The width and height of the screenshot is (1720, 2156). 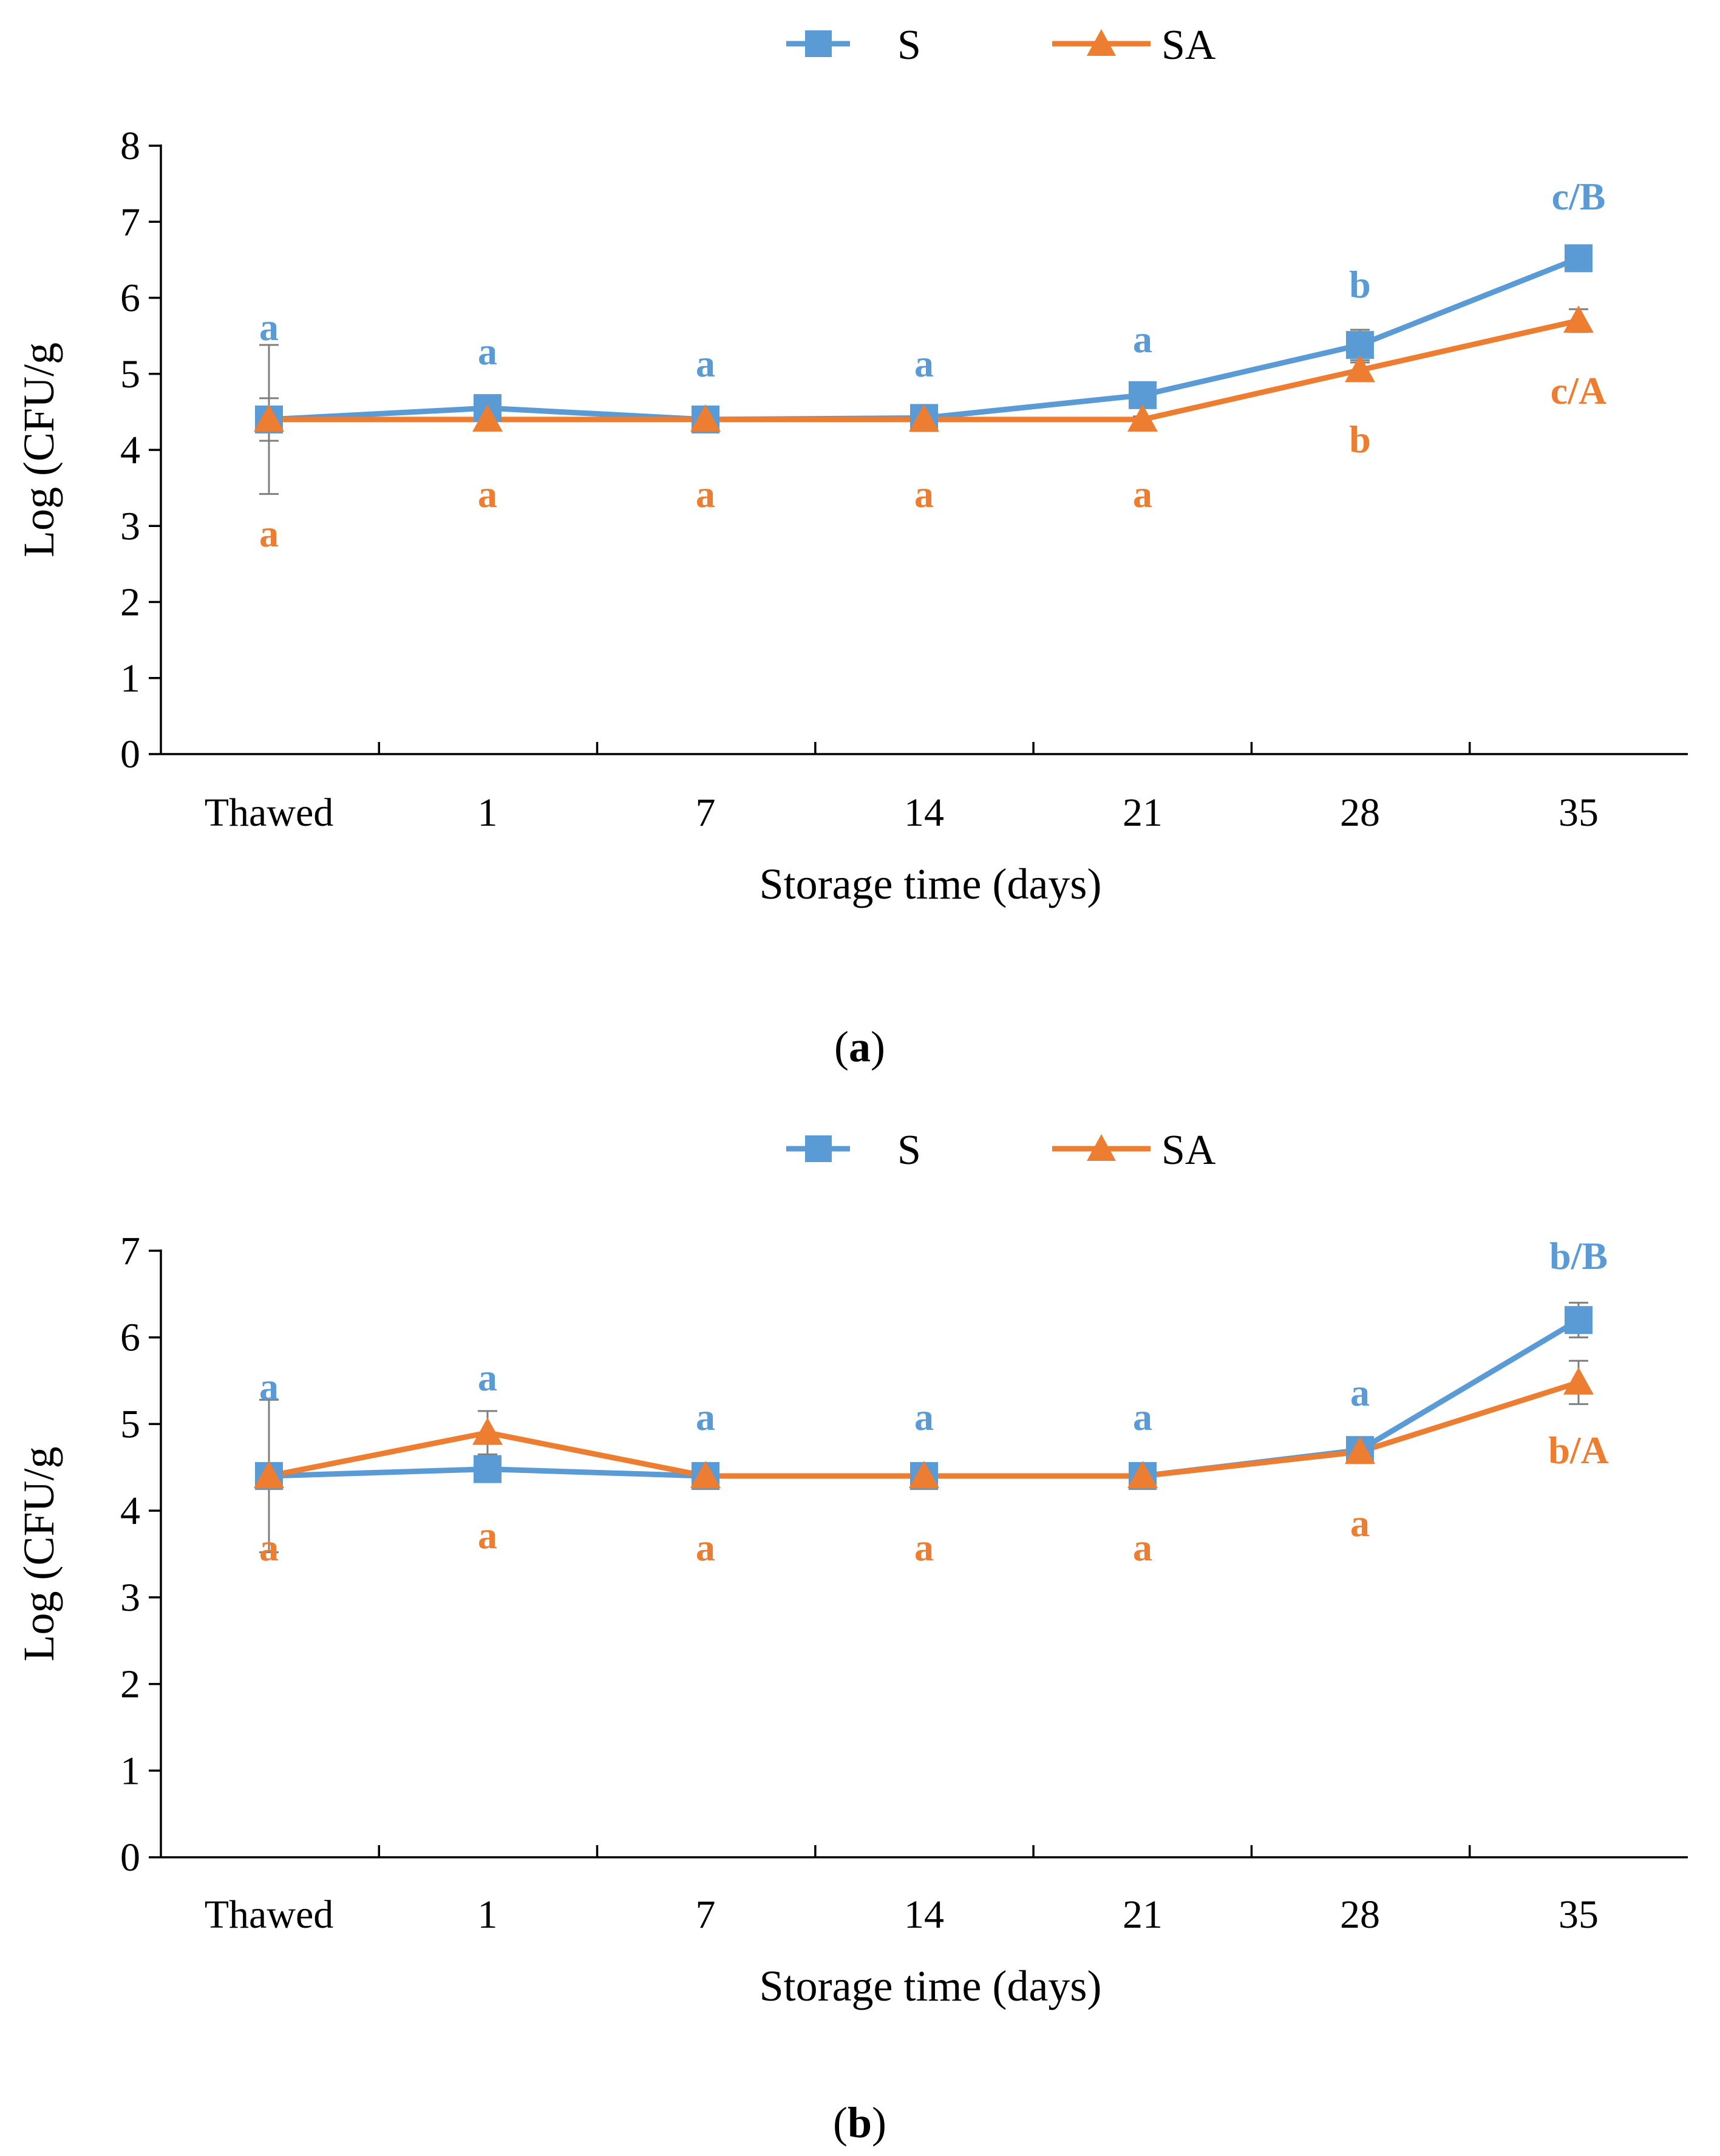 I want to click on panel-label-letter: b, so click(x=860, y=2122).